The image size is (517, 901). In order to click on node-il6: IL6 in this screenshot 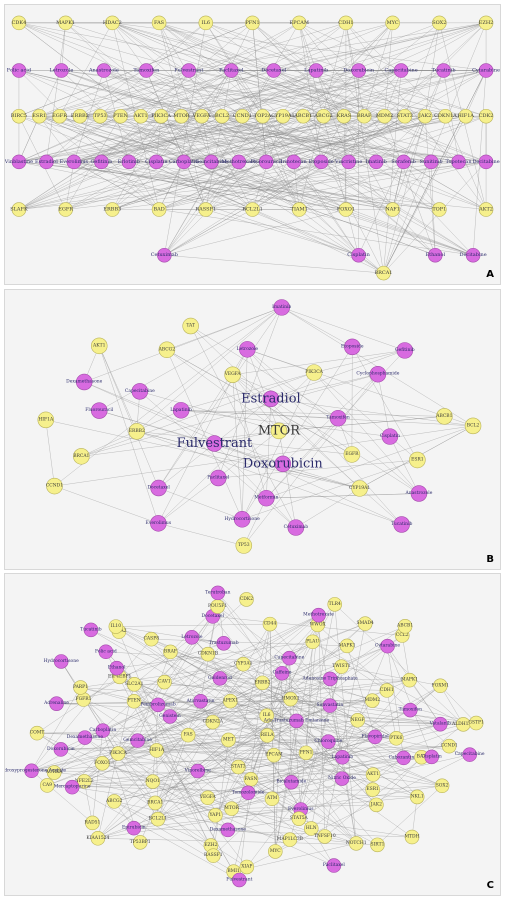, I will do `click(266, 715)`.